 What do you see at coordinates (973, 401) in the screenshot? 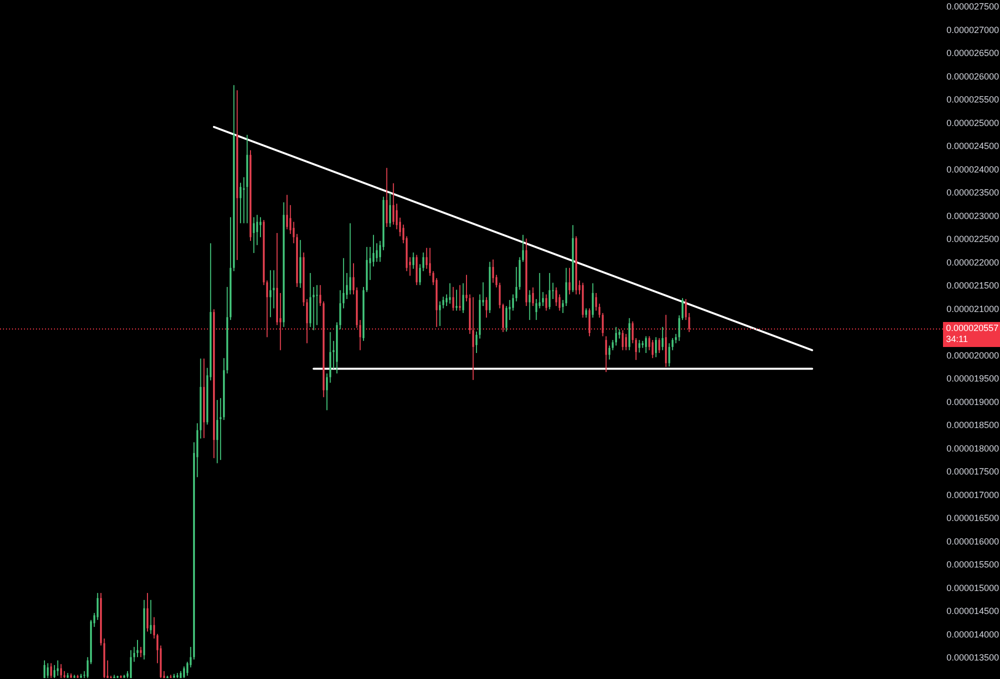
I see `y-tick-label: 0.000019000` at bounding box center [973, 401].